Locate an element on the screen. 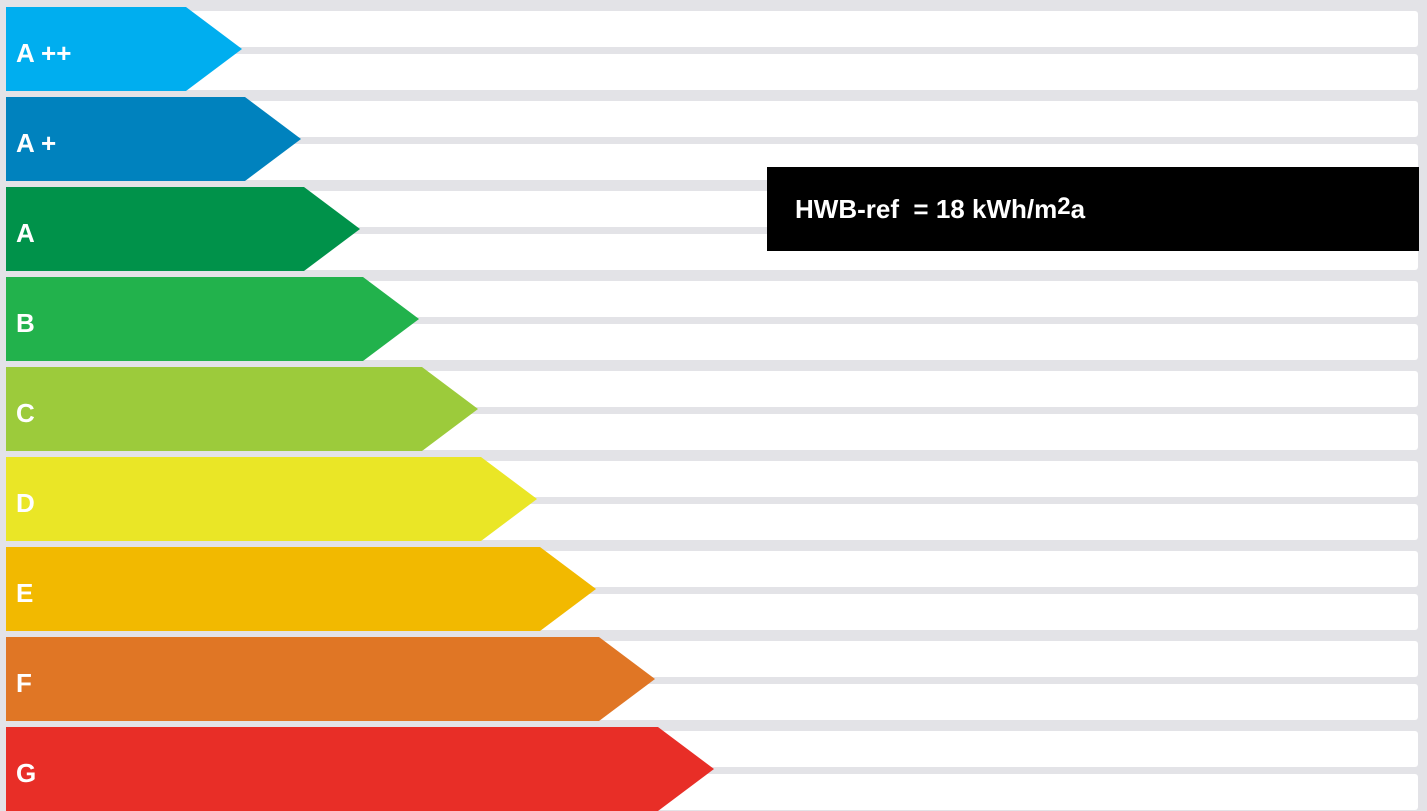 This screenshot has width=1427, height=811. energy-class-label: A + is located at coordinates (36, 143).